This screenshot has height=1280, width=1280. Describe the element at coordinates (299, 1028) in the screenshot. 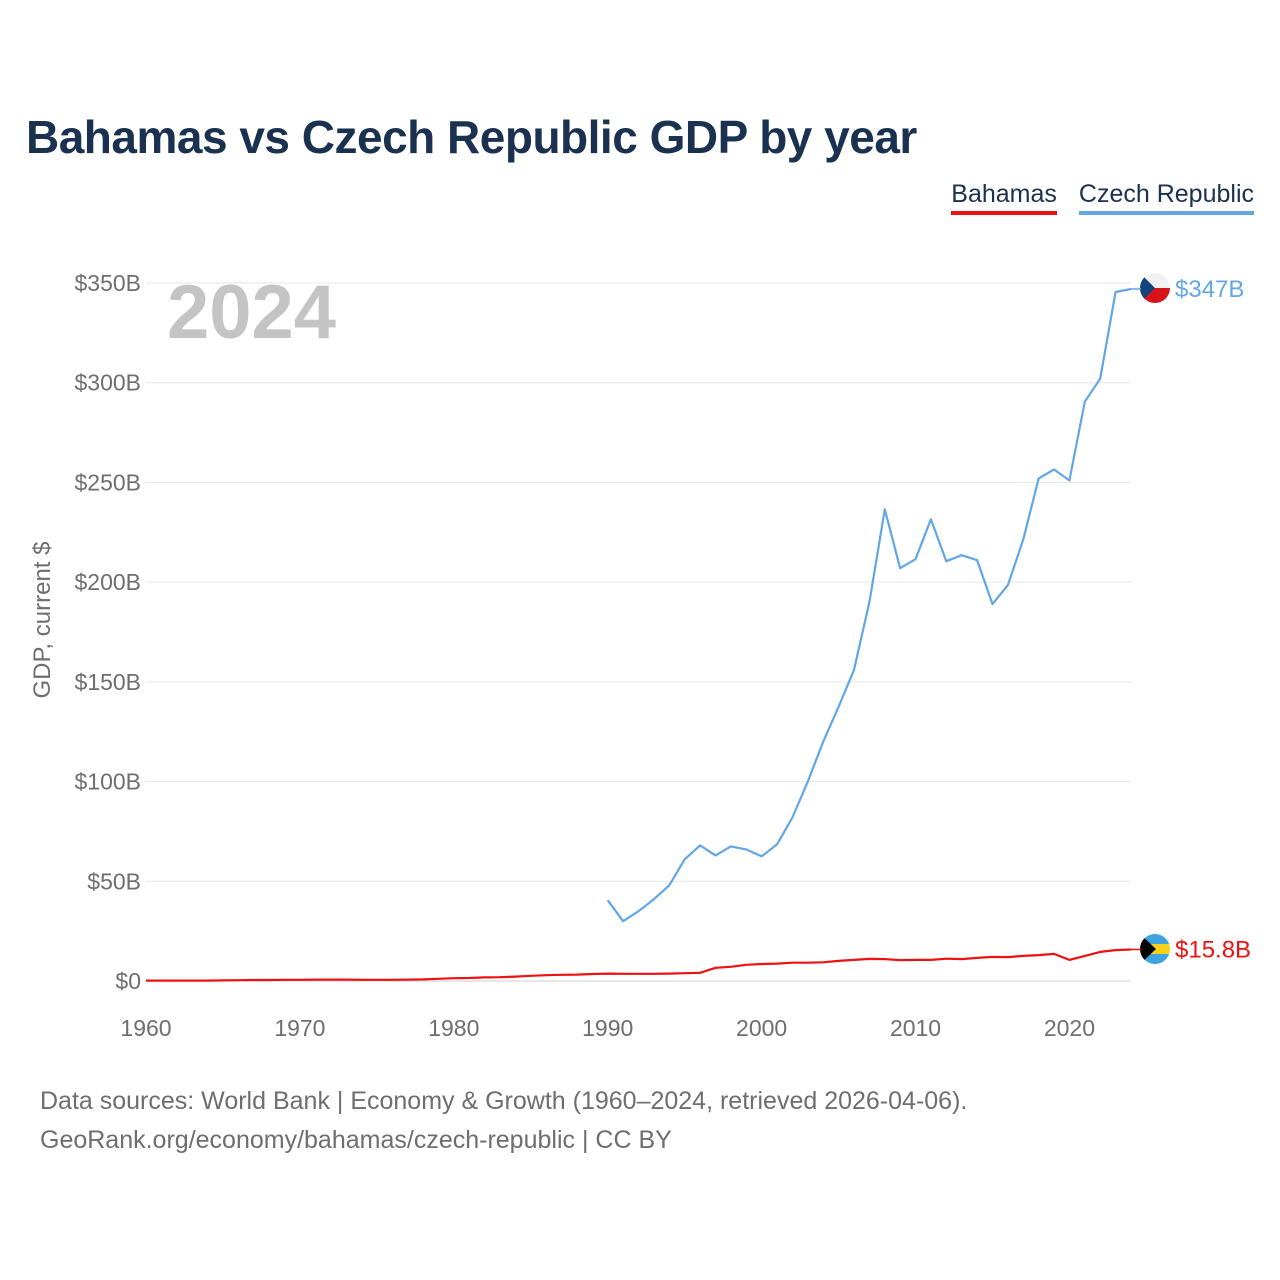

I see `x-tick-label: 1970` at that location.